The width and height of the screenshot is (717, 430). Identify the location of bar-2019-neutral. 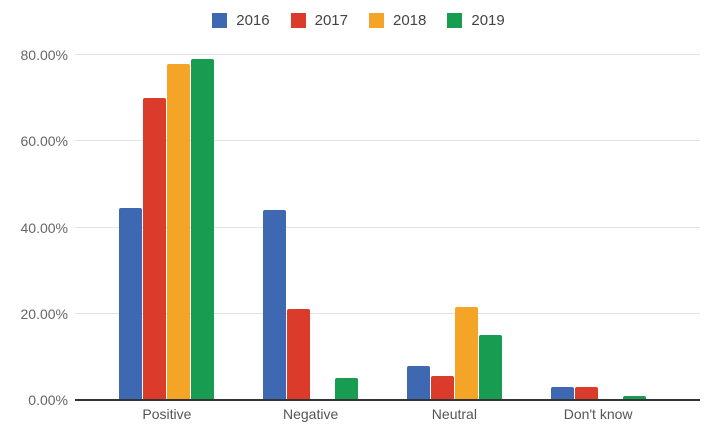
(490, 367).